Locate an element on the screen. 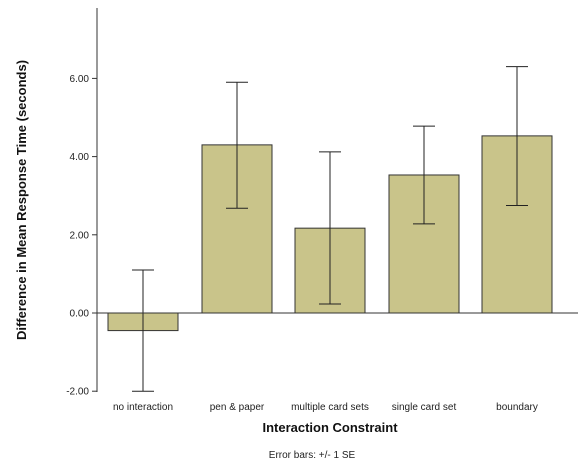 Image resolution: width=578 pixels, height=466 pixels. y-tick-label: -2.00 is located at coordinates (77, 392).